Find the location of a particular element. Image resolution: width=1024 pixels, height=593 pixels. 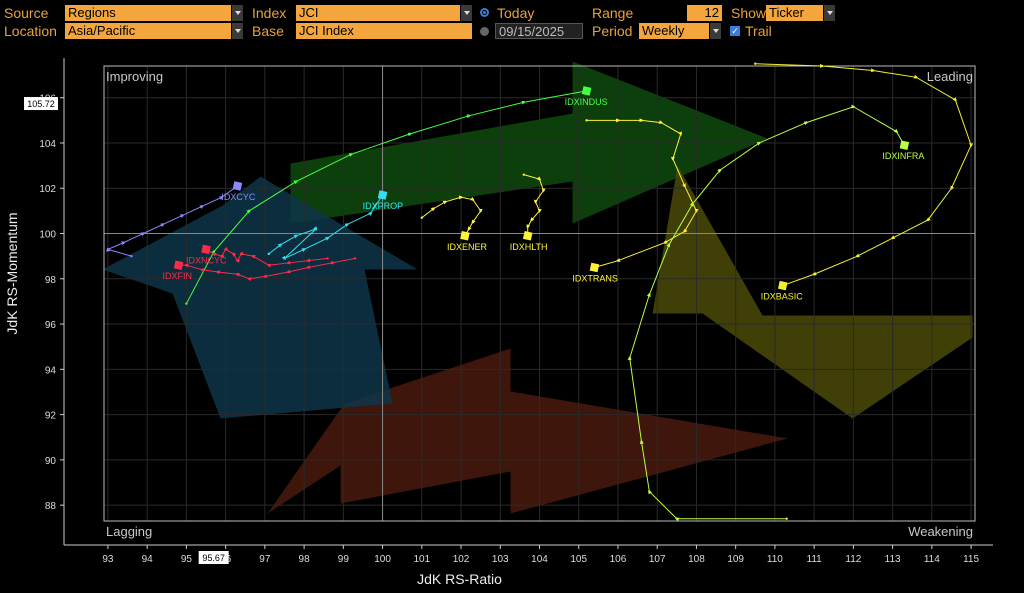

y-tick-label: 92 is located at coordinates (51, 416).